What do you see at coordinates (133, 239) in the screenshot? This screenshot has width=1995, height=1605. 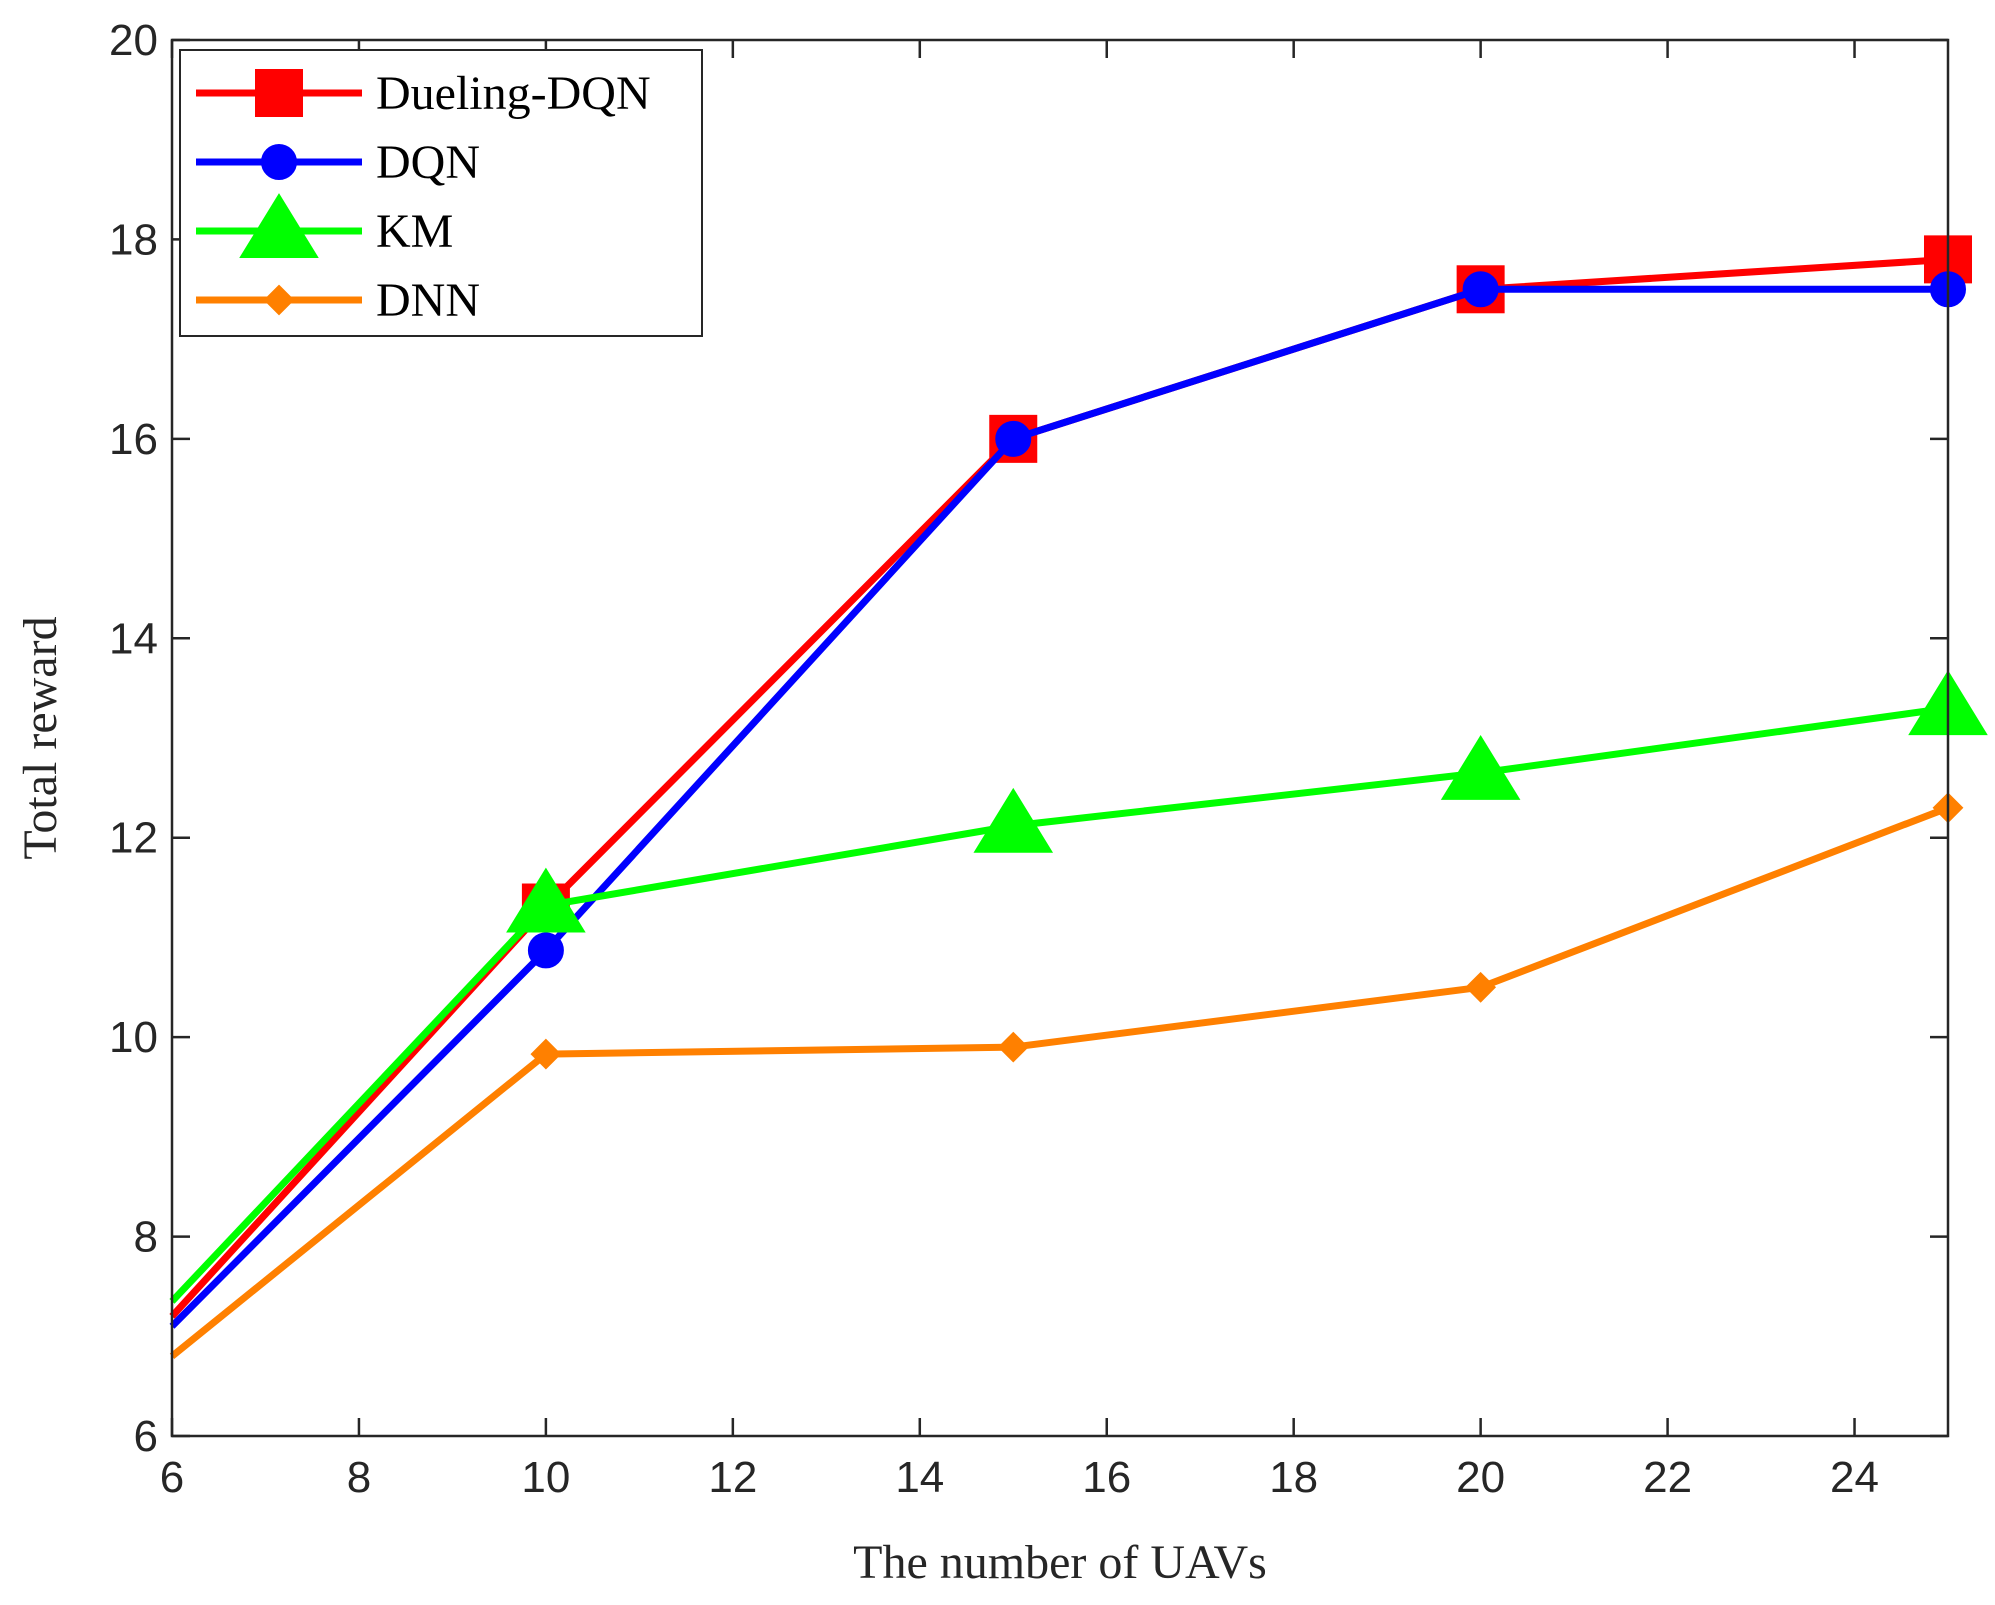 I see `y-tick-label: 18` at bounding box center [133, 239].